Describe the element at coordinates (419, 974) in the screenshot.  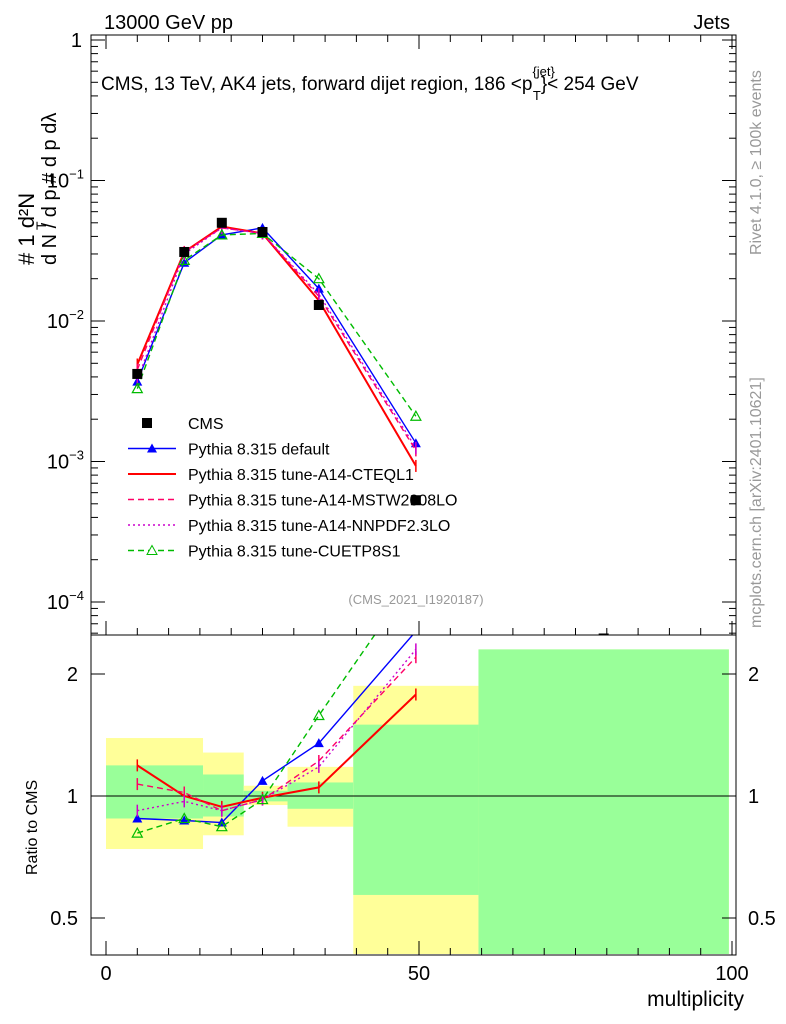
I see `x-tick-label-1: 50` at that location.